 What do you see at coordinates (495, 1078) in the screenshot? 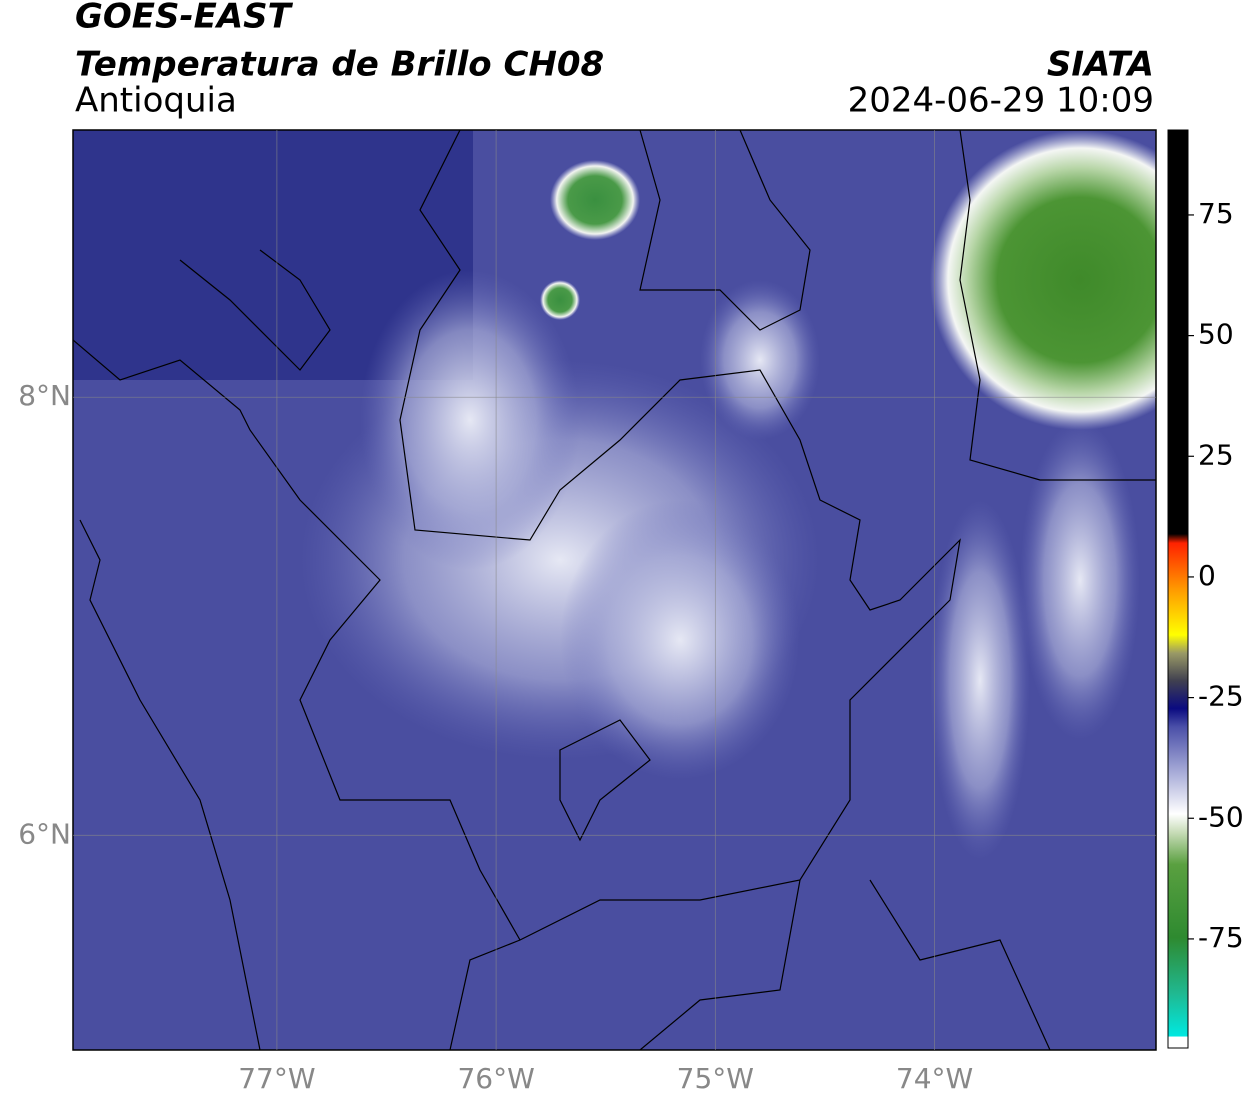
I see `x-tick-label: 76°W` at bounding box center [495, 1078].